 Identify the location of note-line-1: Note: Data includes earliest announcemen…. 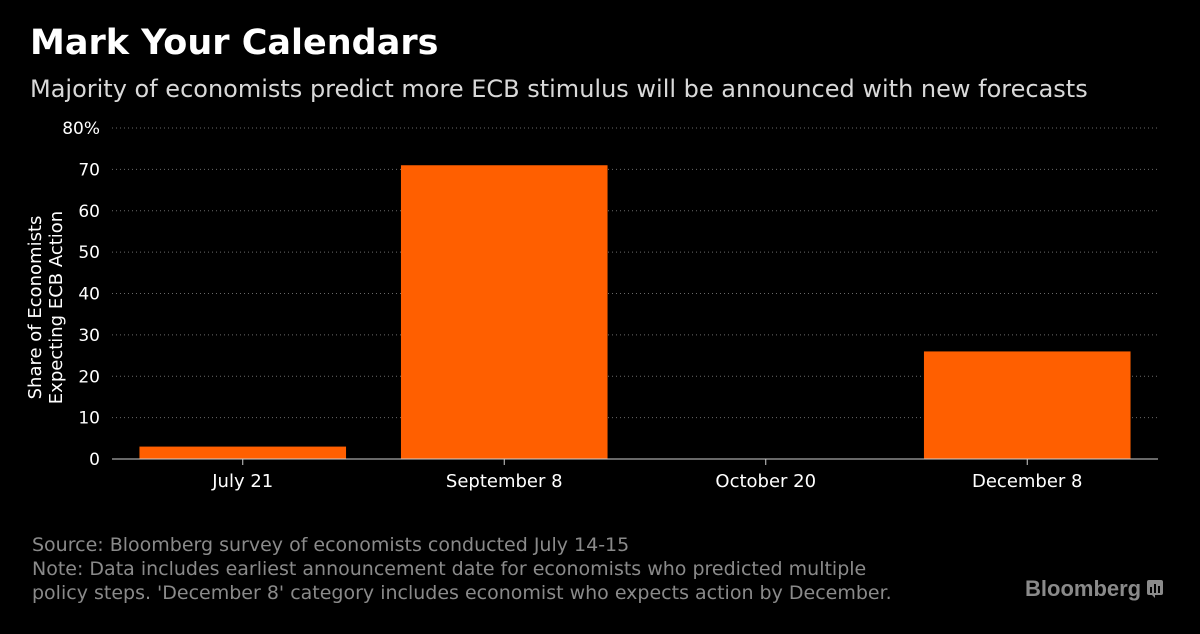
(449, 569).